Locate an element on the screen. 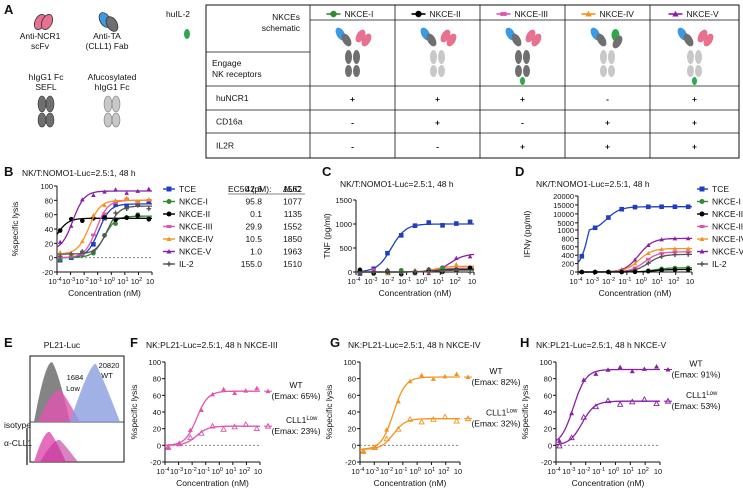  y-tick-label: -20 is located at coordinates (546, 462).